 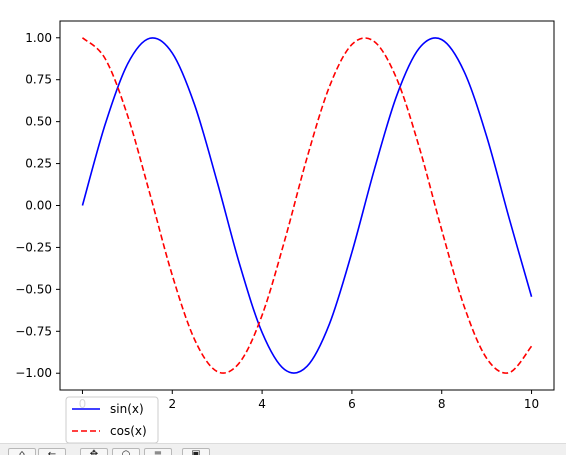 I want to click on pan-button: ✥, so click(x=94, y=451).